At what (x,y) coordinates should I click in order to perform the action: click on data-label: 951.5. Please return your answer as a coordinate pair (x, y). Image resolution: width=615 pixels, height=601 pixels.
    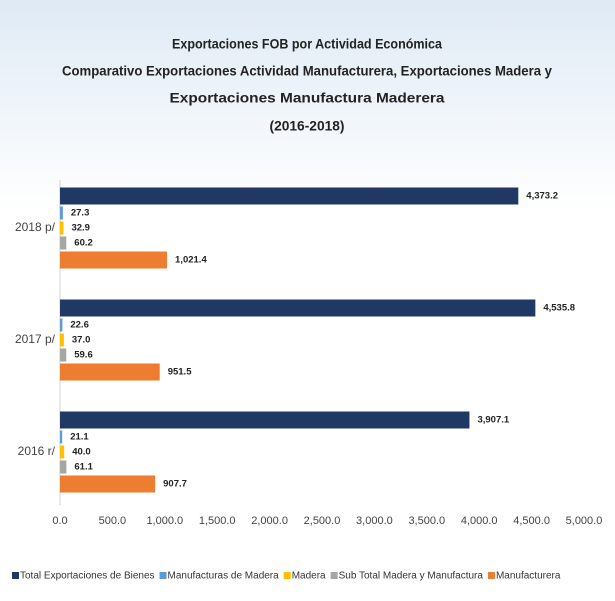
    Looking at the image, I should click on (180, 372).